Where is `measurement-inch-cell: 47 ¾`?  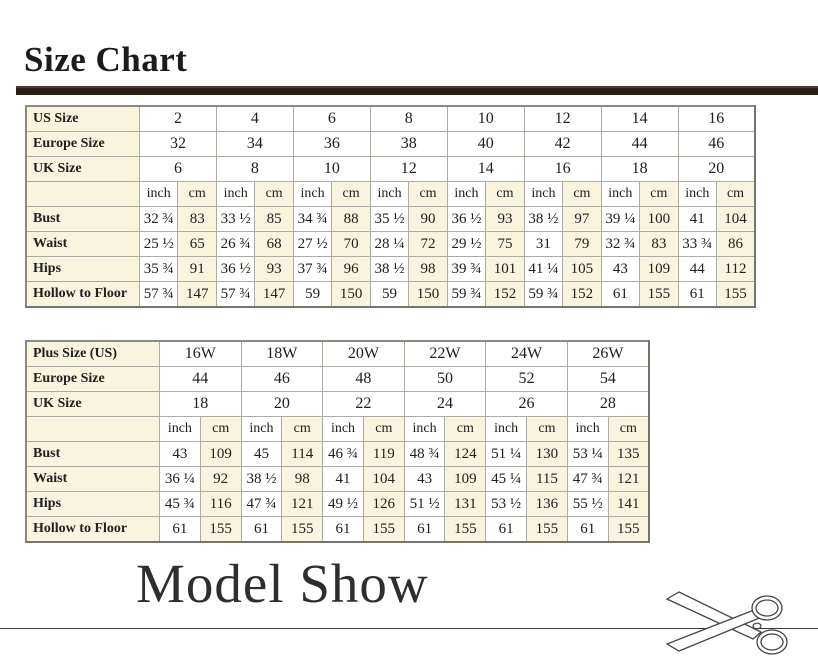
measurement-inch-cell: 47 ¾ is located at coordinates (587, 479).